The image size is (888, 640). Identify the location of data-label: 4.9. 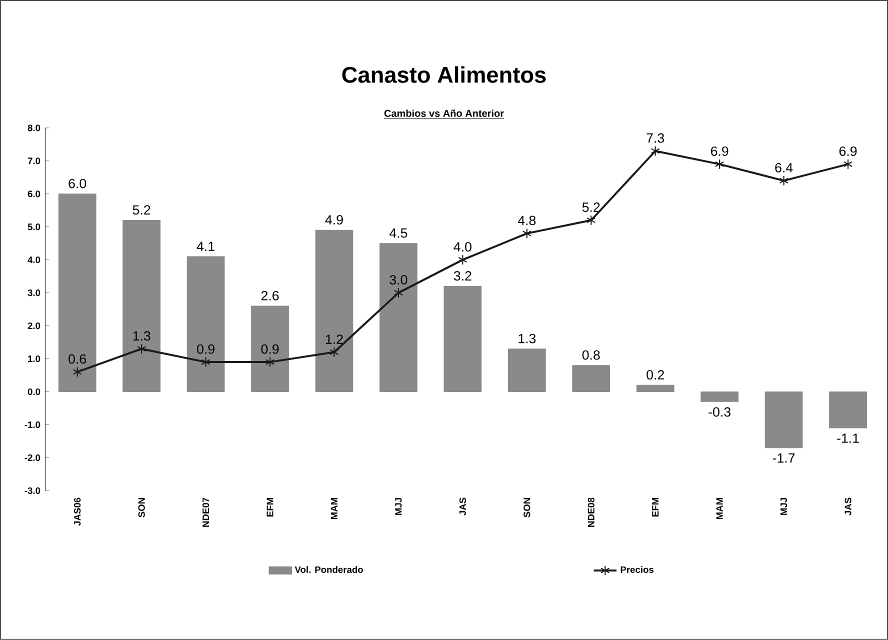
(334, 220).